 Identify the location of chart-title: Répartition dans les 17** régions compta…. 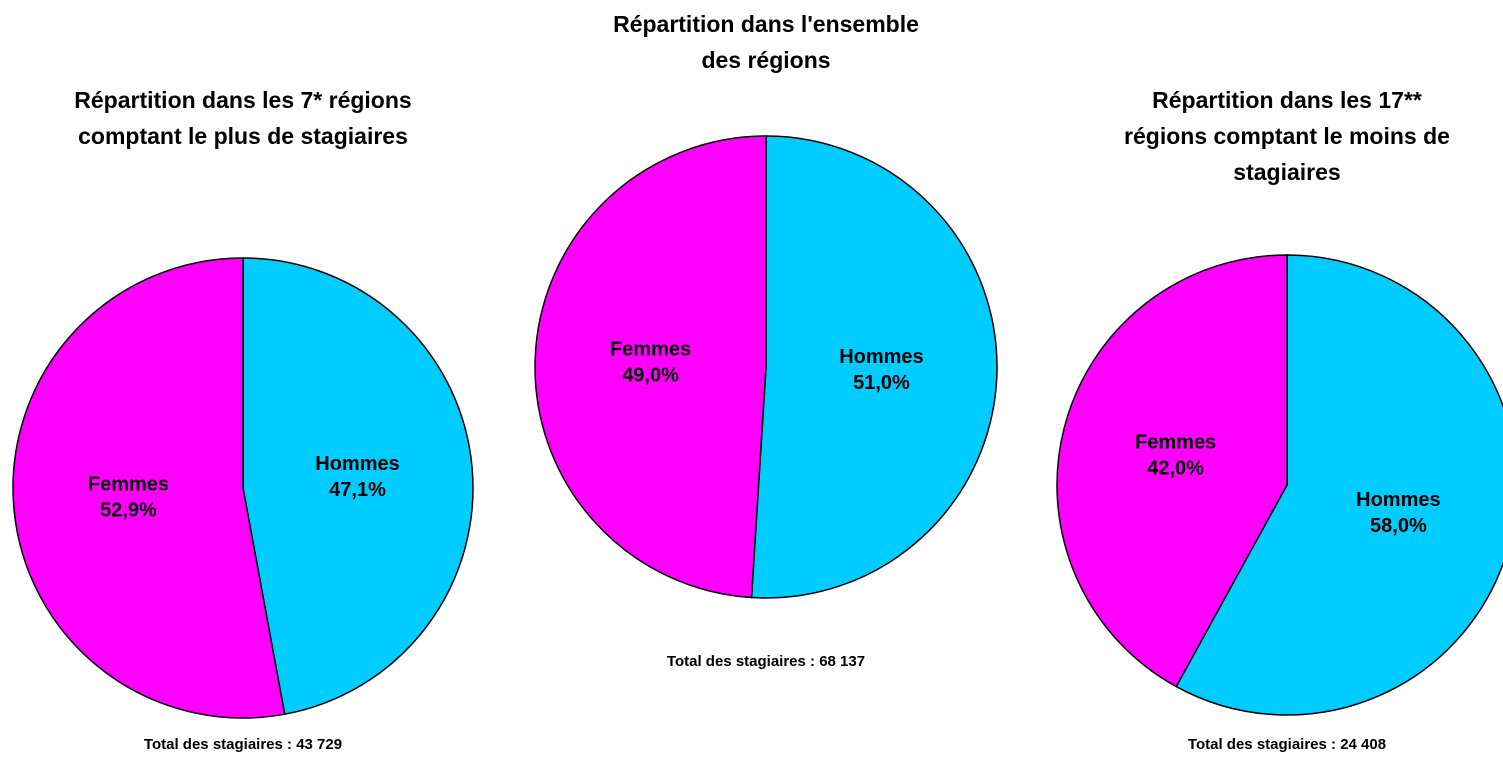
(1287, 136).